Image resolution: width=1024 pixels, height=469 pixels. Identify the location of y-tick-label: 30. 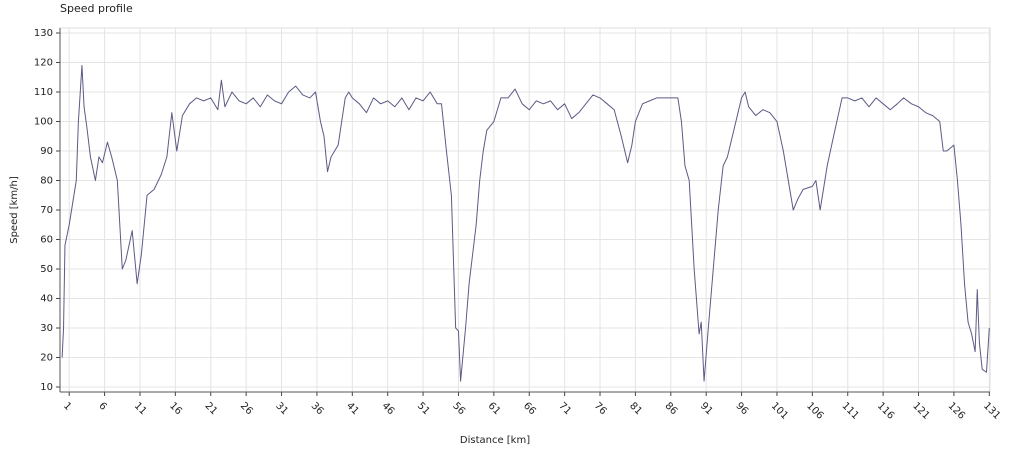
(46, 328).